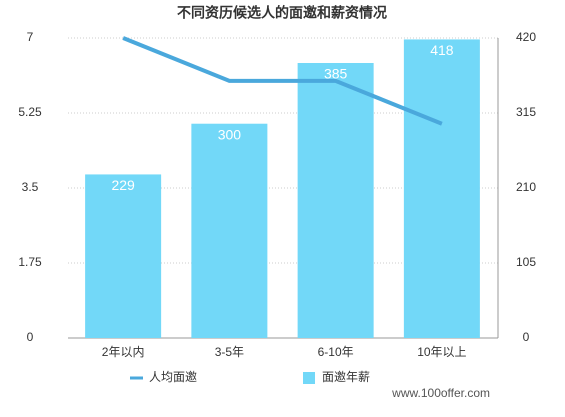  What do you see at coordinates (230, 134) in the screenshot?
I see `value-label: 300` at bounding box center [230, 134].